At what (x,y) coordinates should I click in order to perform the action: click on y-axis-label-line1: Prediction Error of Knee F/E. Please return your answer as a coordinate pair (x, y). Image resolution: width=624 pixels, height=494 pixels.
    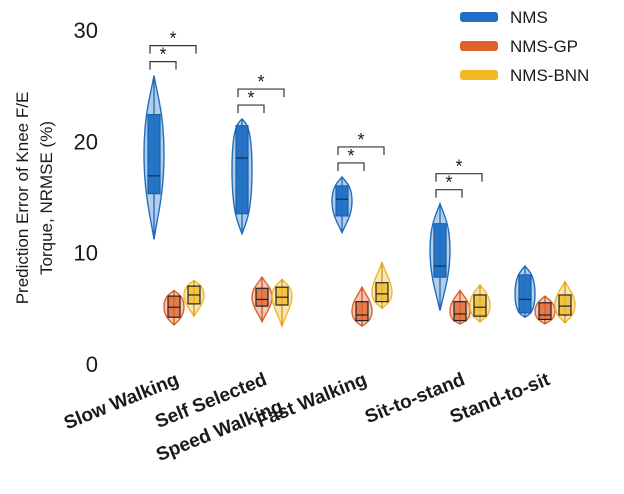
    Looking at the image, I should click on (22, 198).